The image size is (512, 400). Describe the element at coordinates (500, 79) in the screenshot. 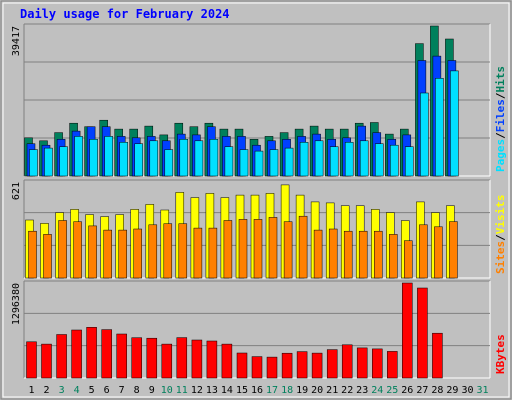

I see `legend-hits: Hits` at that location.